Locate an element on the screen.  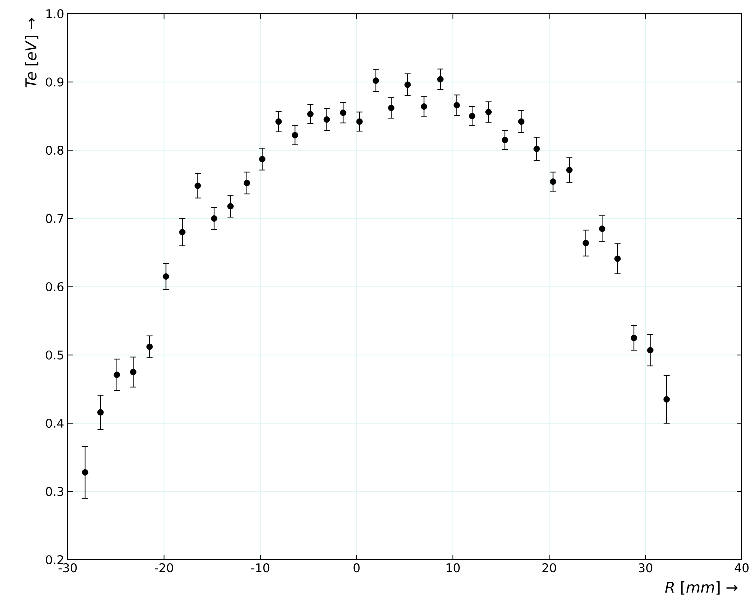
y-tick-label: 0.2 is located at coordinates (55, 559).